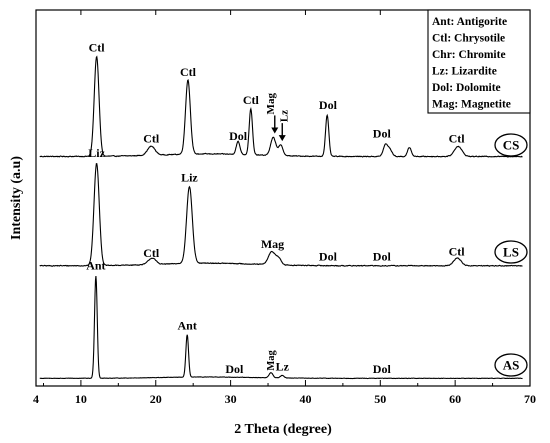 The image size is (550, 443). I want to click on legend-entry: Mag: Magnetite, so click(471, 105).